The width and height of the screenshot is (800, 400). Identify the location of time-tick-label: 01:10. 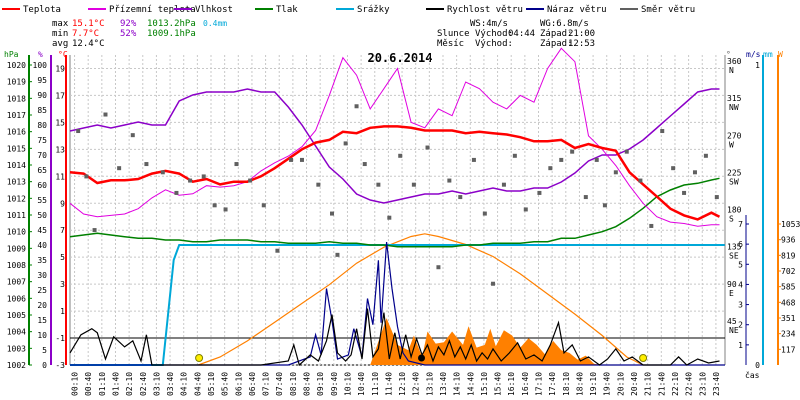
(102, 384).